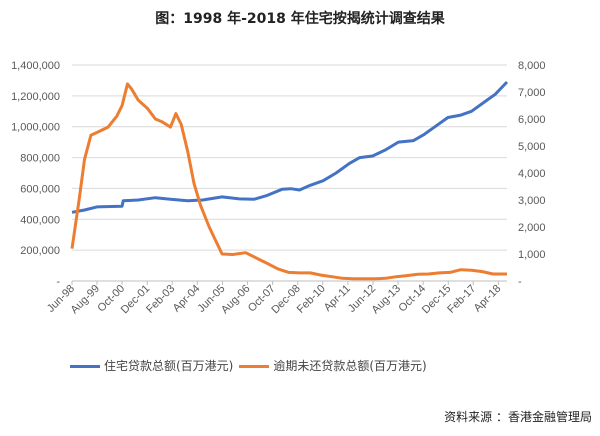 The width and height of the screenshot is (600, 436). What do you see at coordinates (461, 299) in the screenshot?
I see `x-tick-label: Feb-17` at bounding box center [461, 299].